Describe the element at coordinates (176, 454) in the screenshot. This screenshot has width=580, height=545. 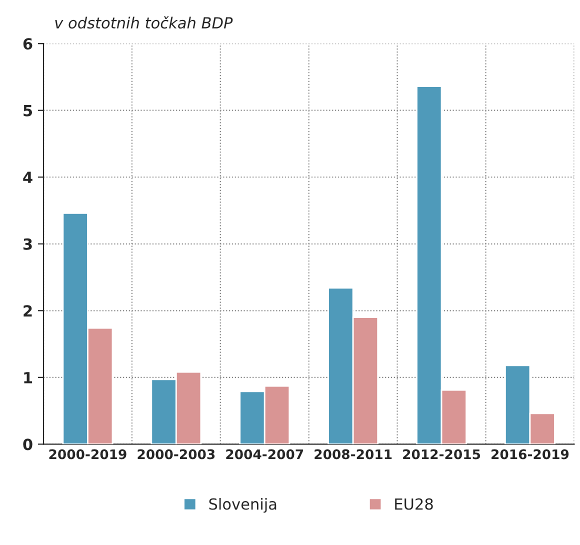
I see `x-tick-label: 2000-2003` at that location.